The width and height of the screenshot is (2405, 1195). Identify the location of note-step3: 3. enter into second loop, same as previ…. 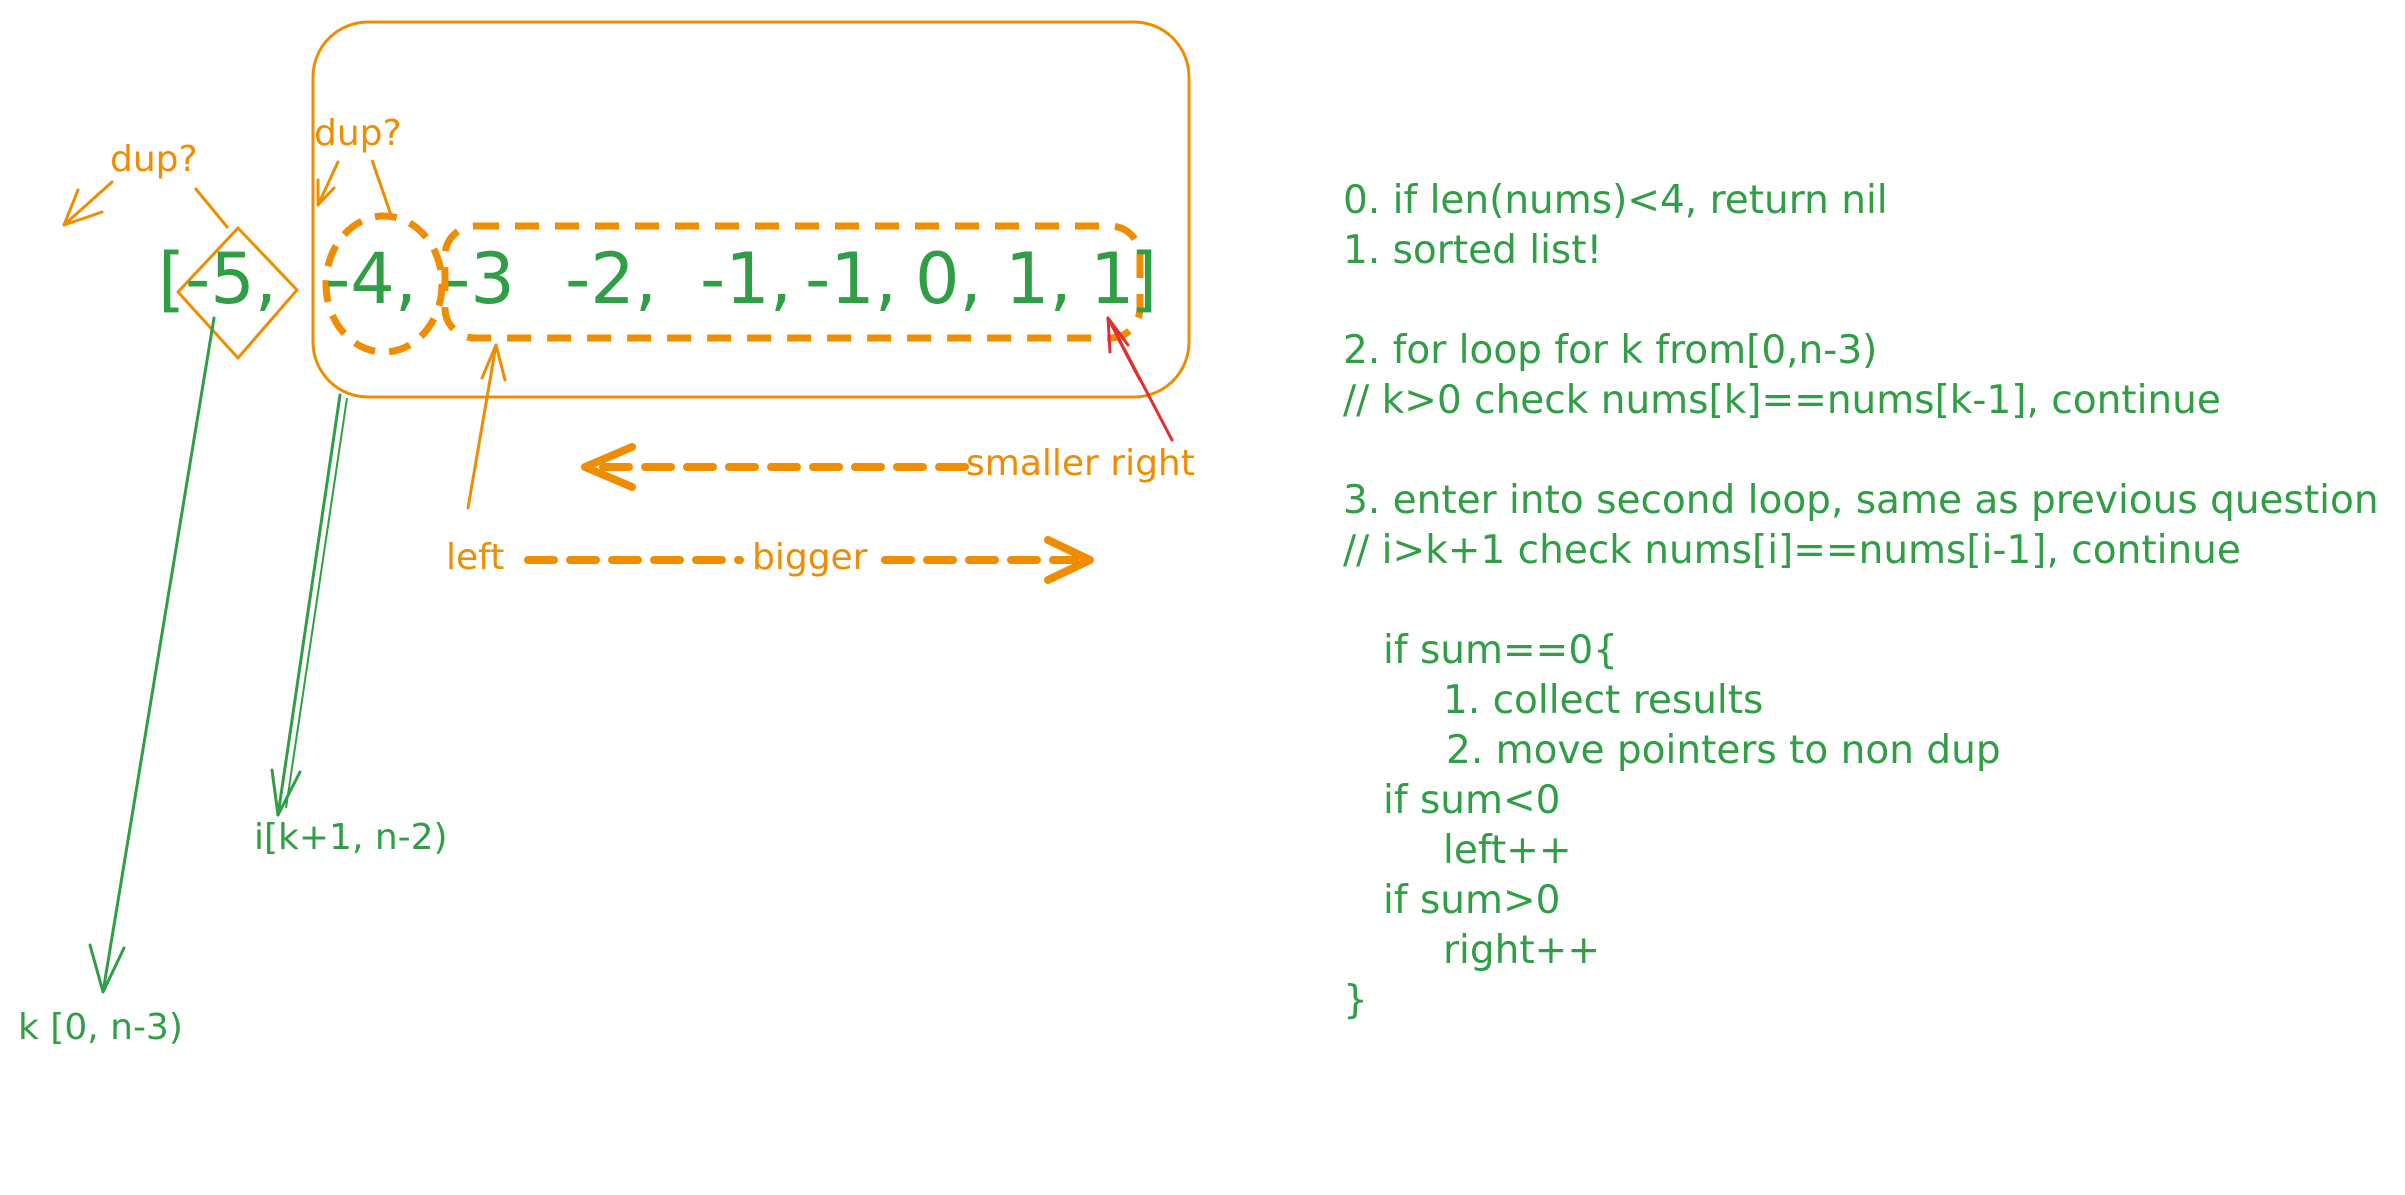
(1861, 500).